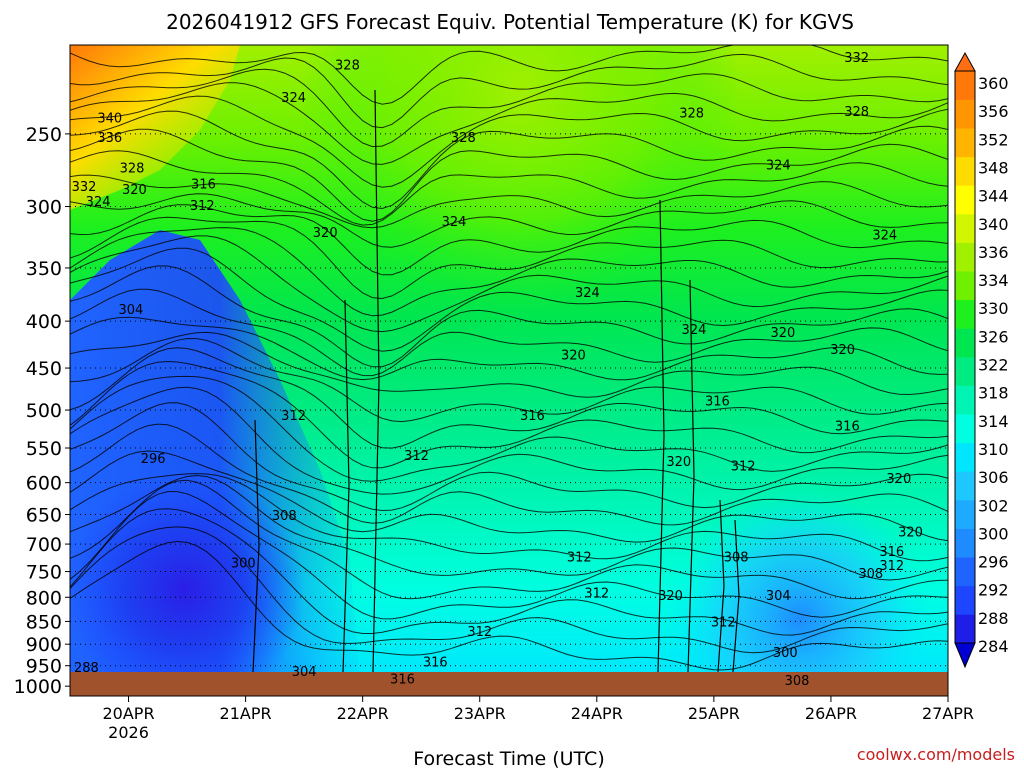 The width and height of the screenshot is (1024, 768). I want to click on y-tick-label-650: 650, so click(44, 516).